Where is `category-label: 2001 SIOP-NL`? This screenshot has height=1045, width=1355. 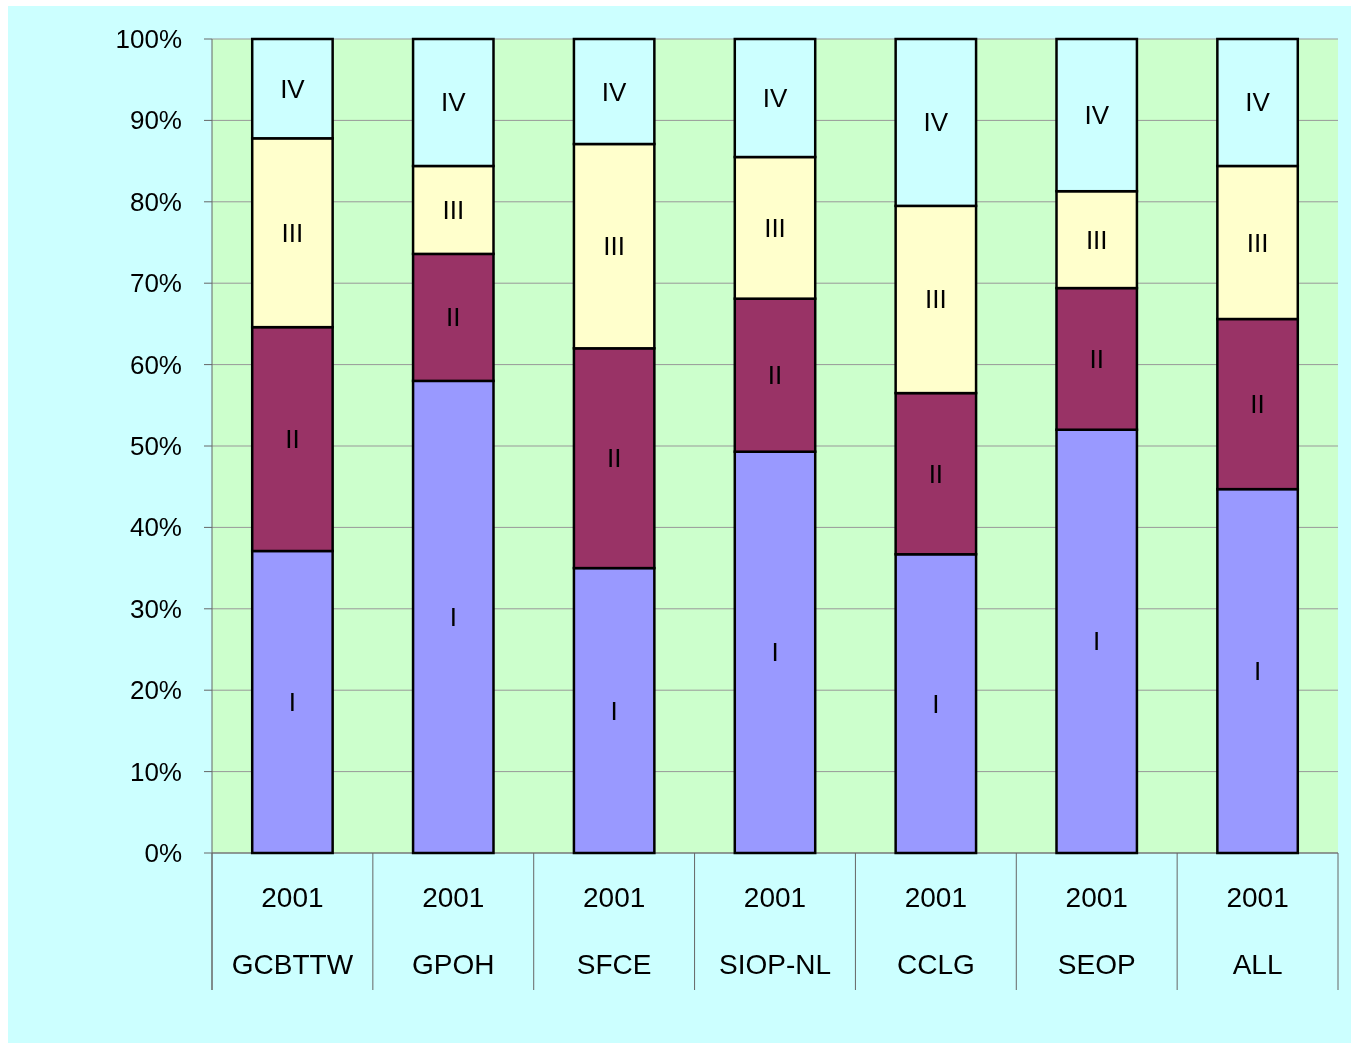 category-label: 2001 SIOP-NL is located at coordinates (775, 931).